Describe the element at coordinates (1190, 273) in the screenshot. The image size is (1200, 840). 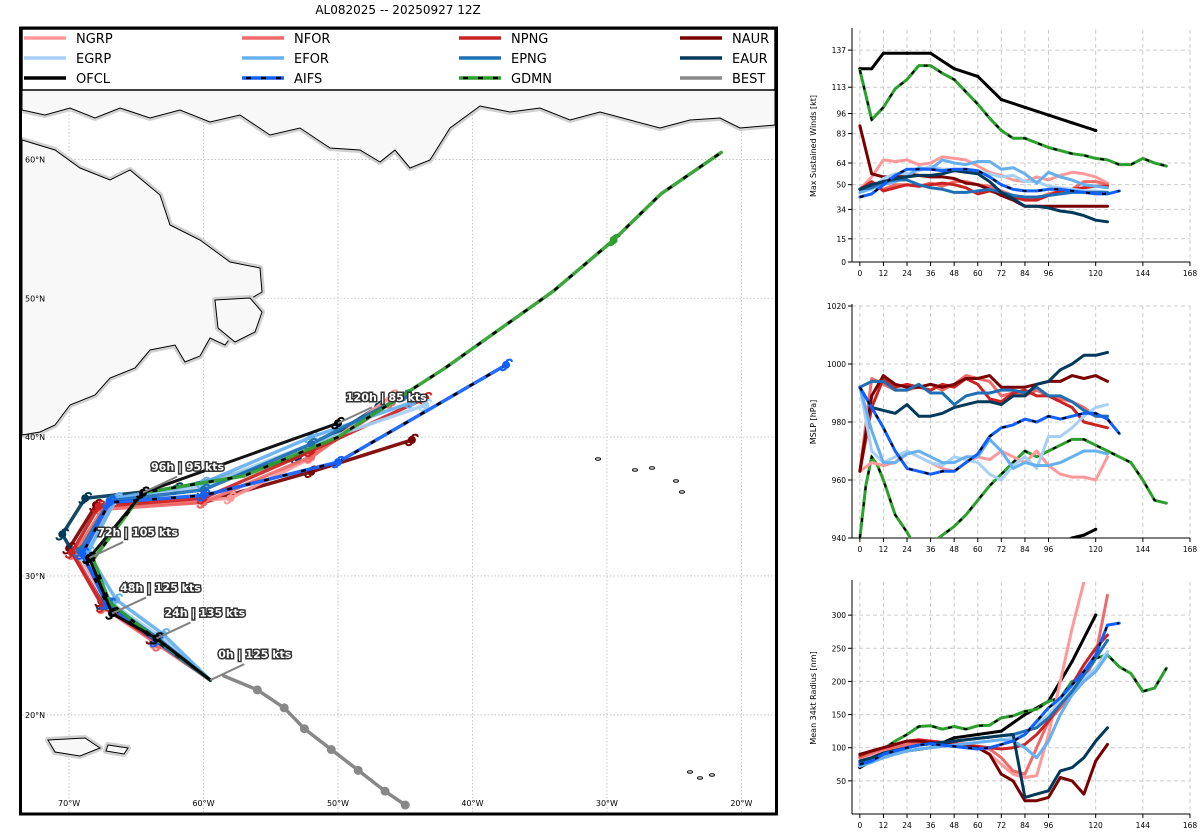
I see `chart-xtick-label: 168` at that location.